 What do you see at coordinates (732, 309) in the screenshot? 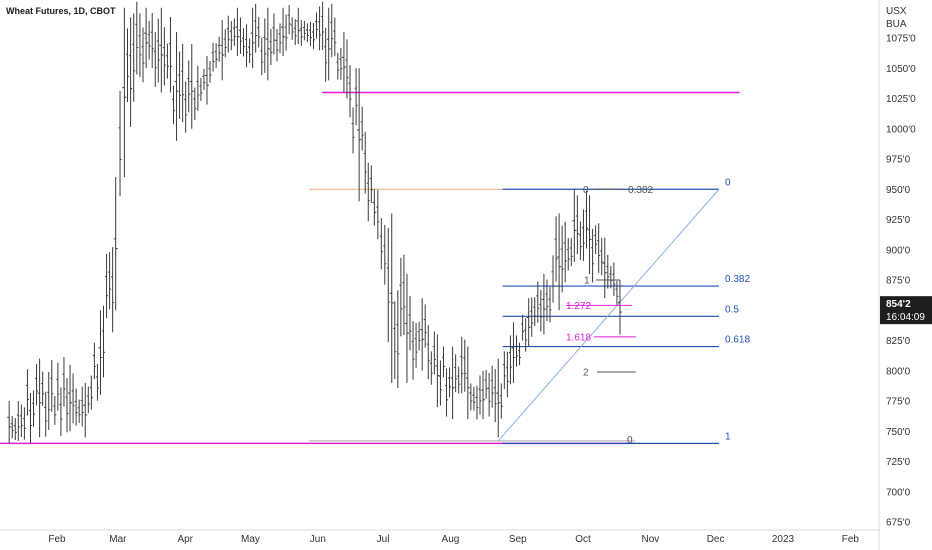
I see `fib-retracement-label: 0.5` at bounding box center [732, 309].